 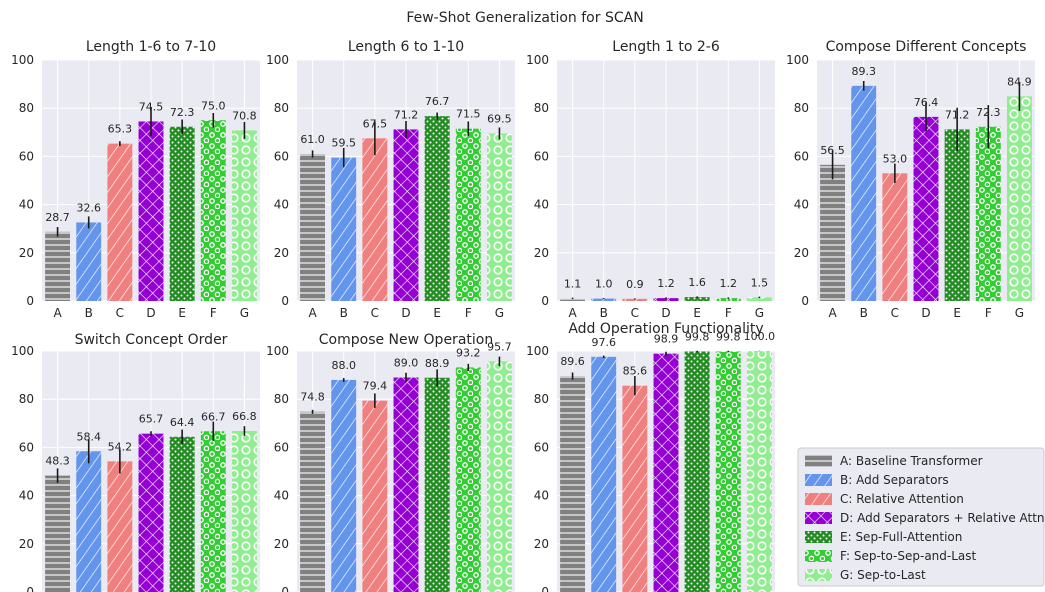 I want to click on data-label: 75.0, so click(x=213, y=105).